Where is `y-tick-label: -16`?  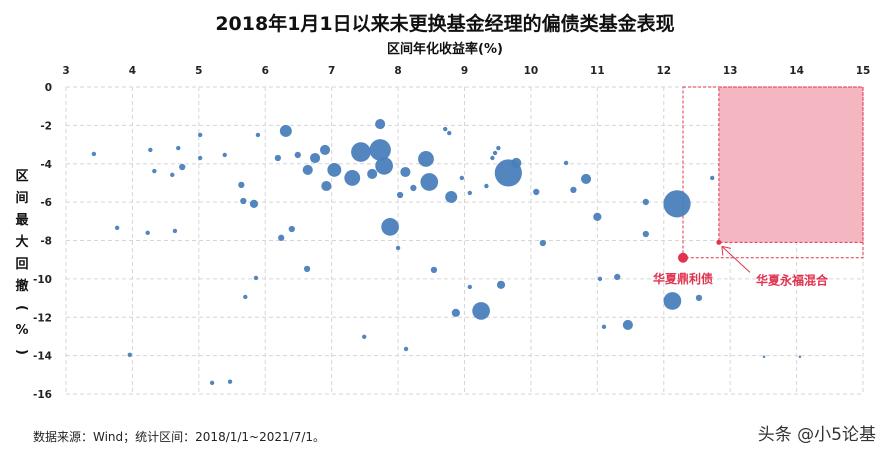
y-tick-label: -16 is located at coordinates (42, 395).